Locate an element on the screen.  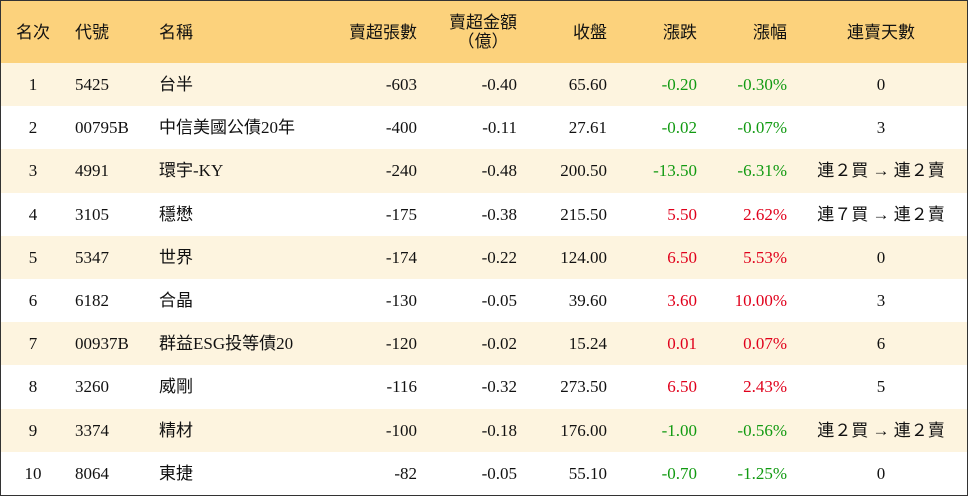
close-cell: 55.10 is located at coordinates (587, 473).